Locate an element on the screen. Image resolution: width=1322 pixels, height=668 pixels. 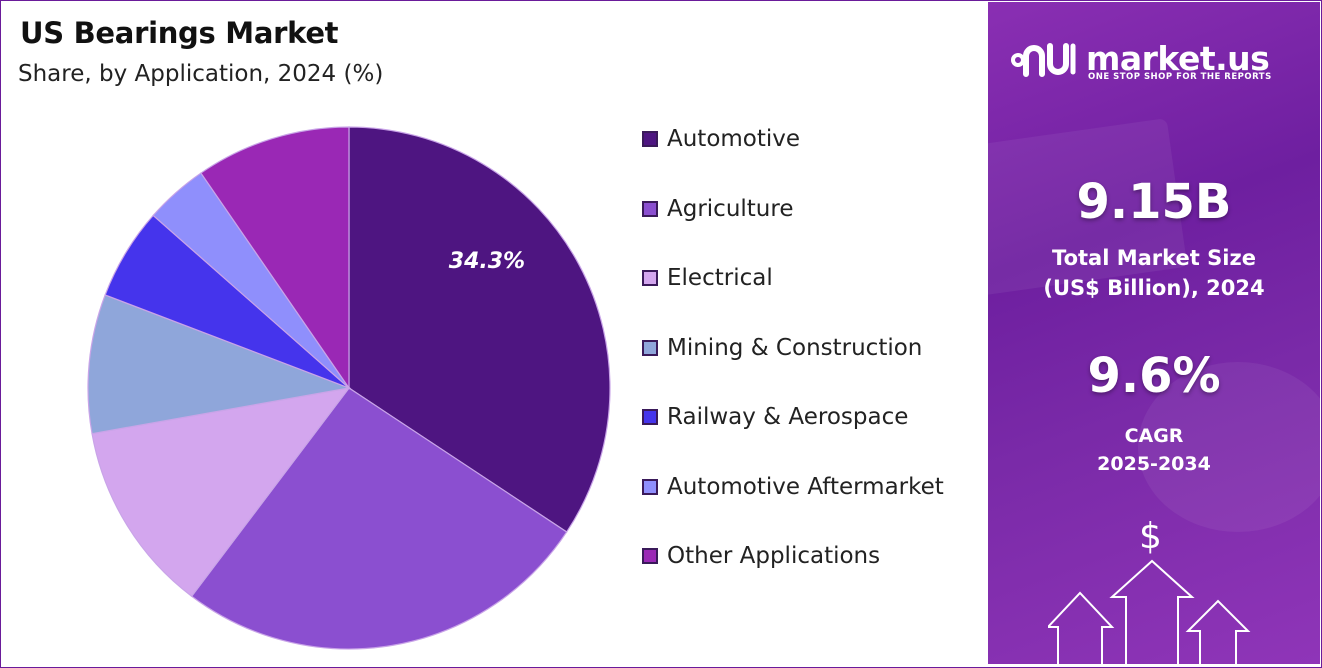
background-cup-shape is located at coordinates (1229, 447).